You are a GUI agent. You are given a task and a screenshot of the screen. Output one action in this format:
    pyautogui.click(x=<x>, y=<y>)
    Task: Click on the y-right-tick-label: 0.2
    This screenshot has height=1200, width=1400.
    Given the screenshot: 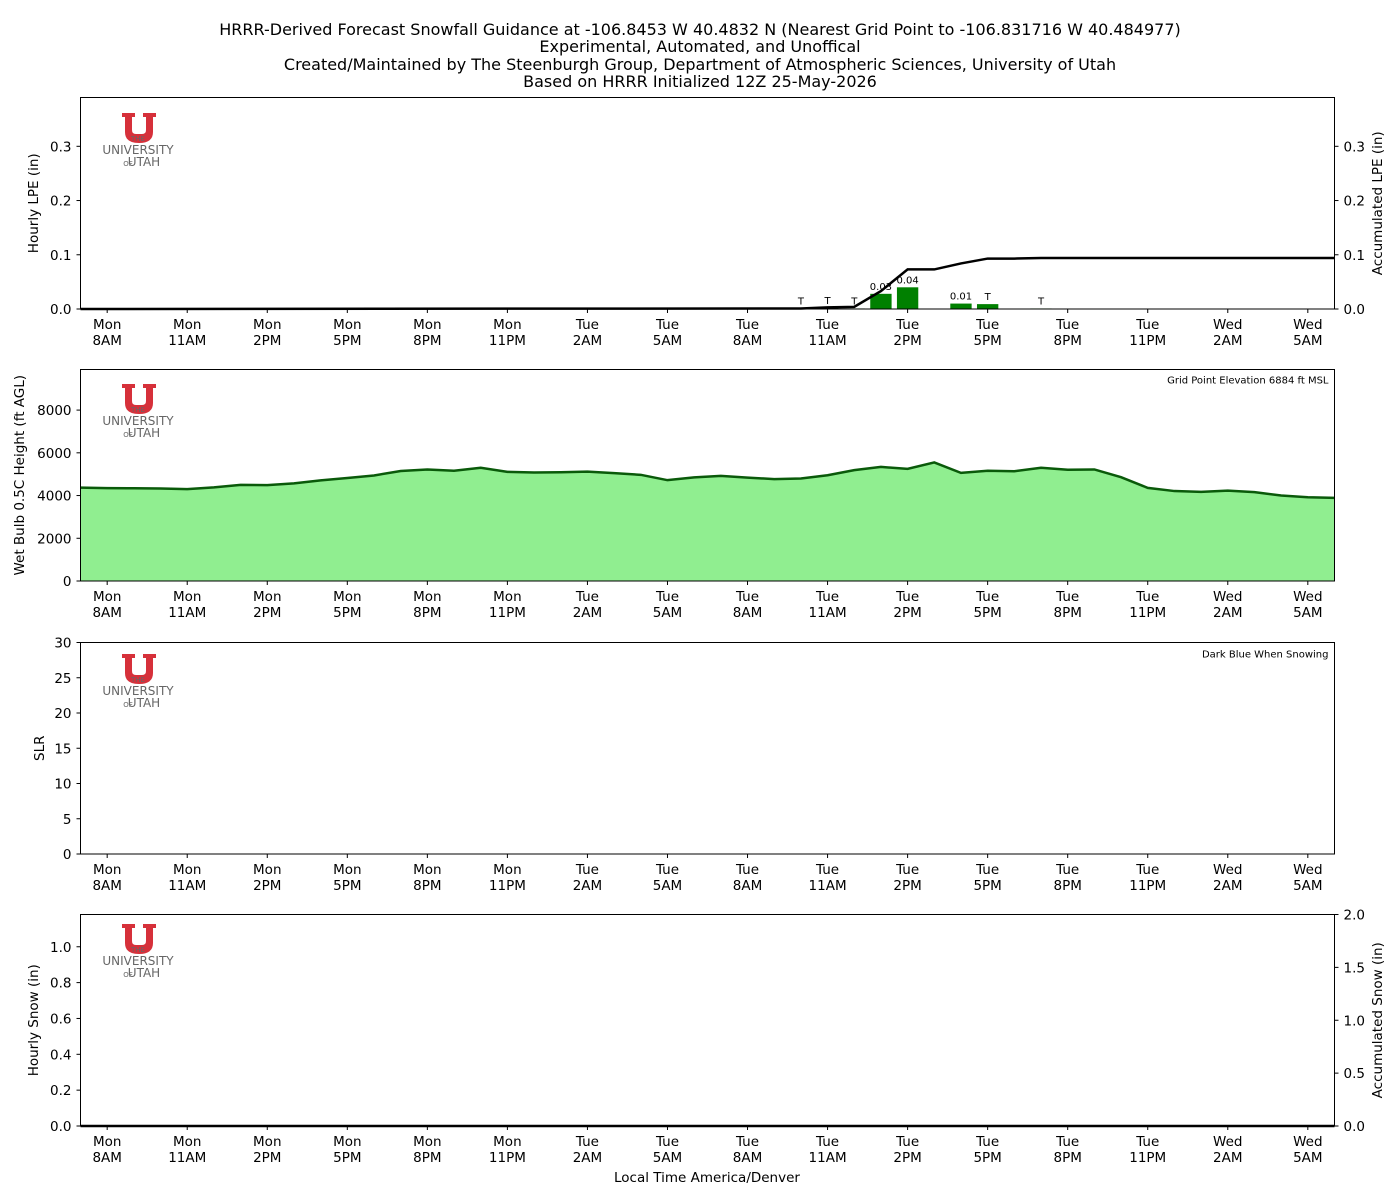 What is the action you would take?
    pyautogui.click(x=1354, y=202)
    